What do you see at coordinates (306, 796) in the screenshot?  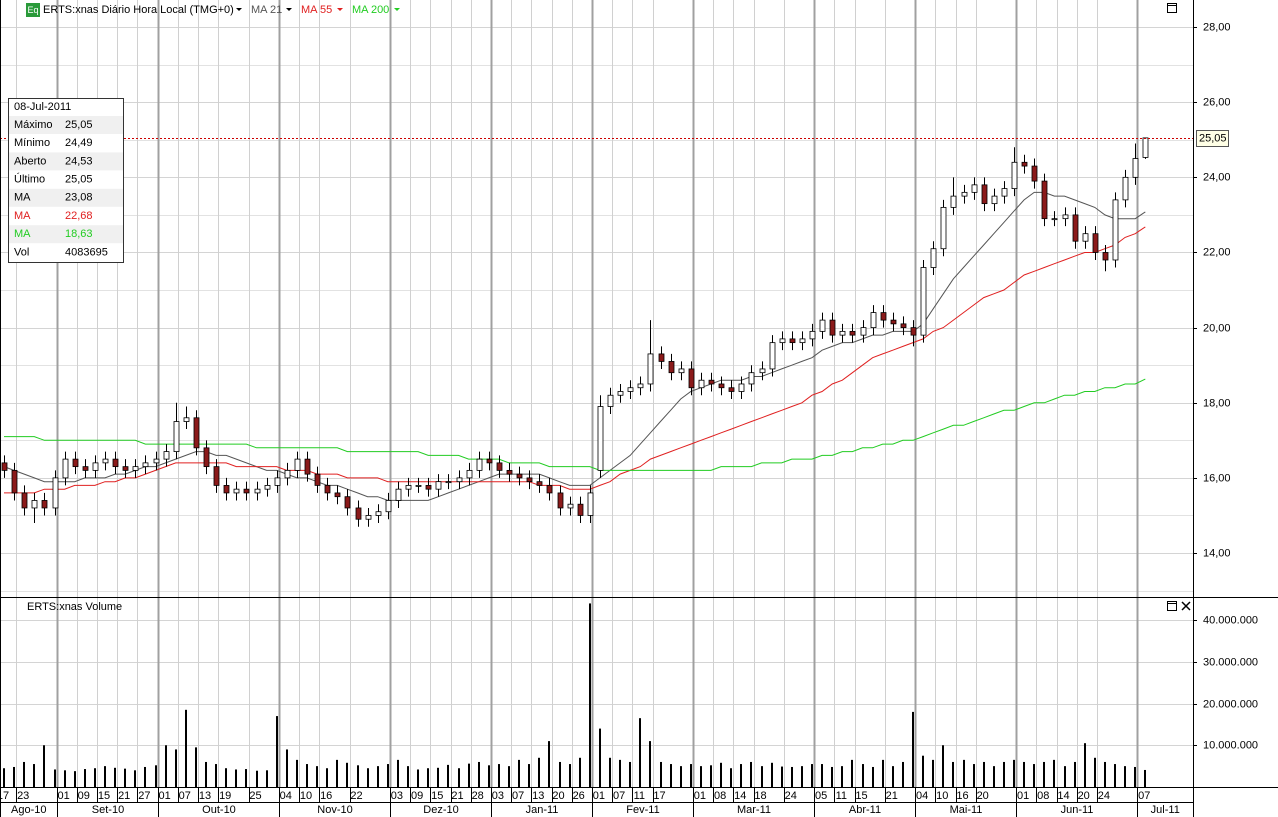 I see `x-tick-label: 10` at bounding box center [306, 796].